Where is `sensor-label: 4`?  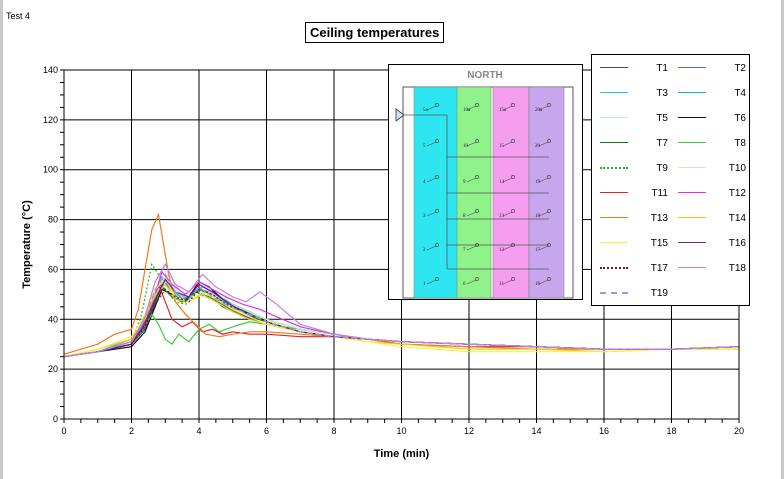 sensor-label: 4 is located at coordinates (424, 182).